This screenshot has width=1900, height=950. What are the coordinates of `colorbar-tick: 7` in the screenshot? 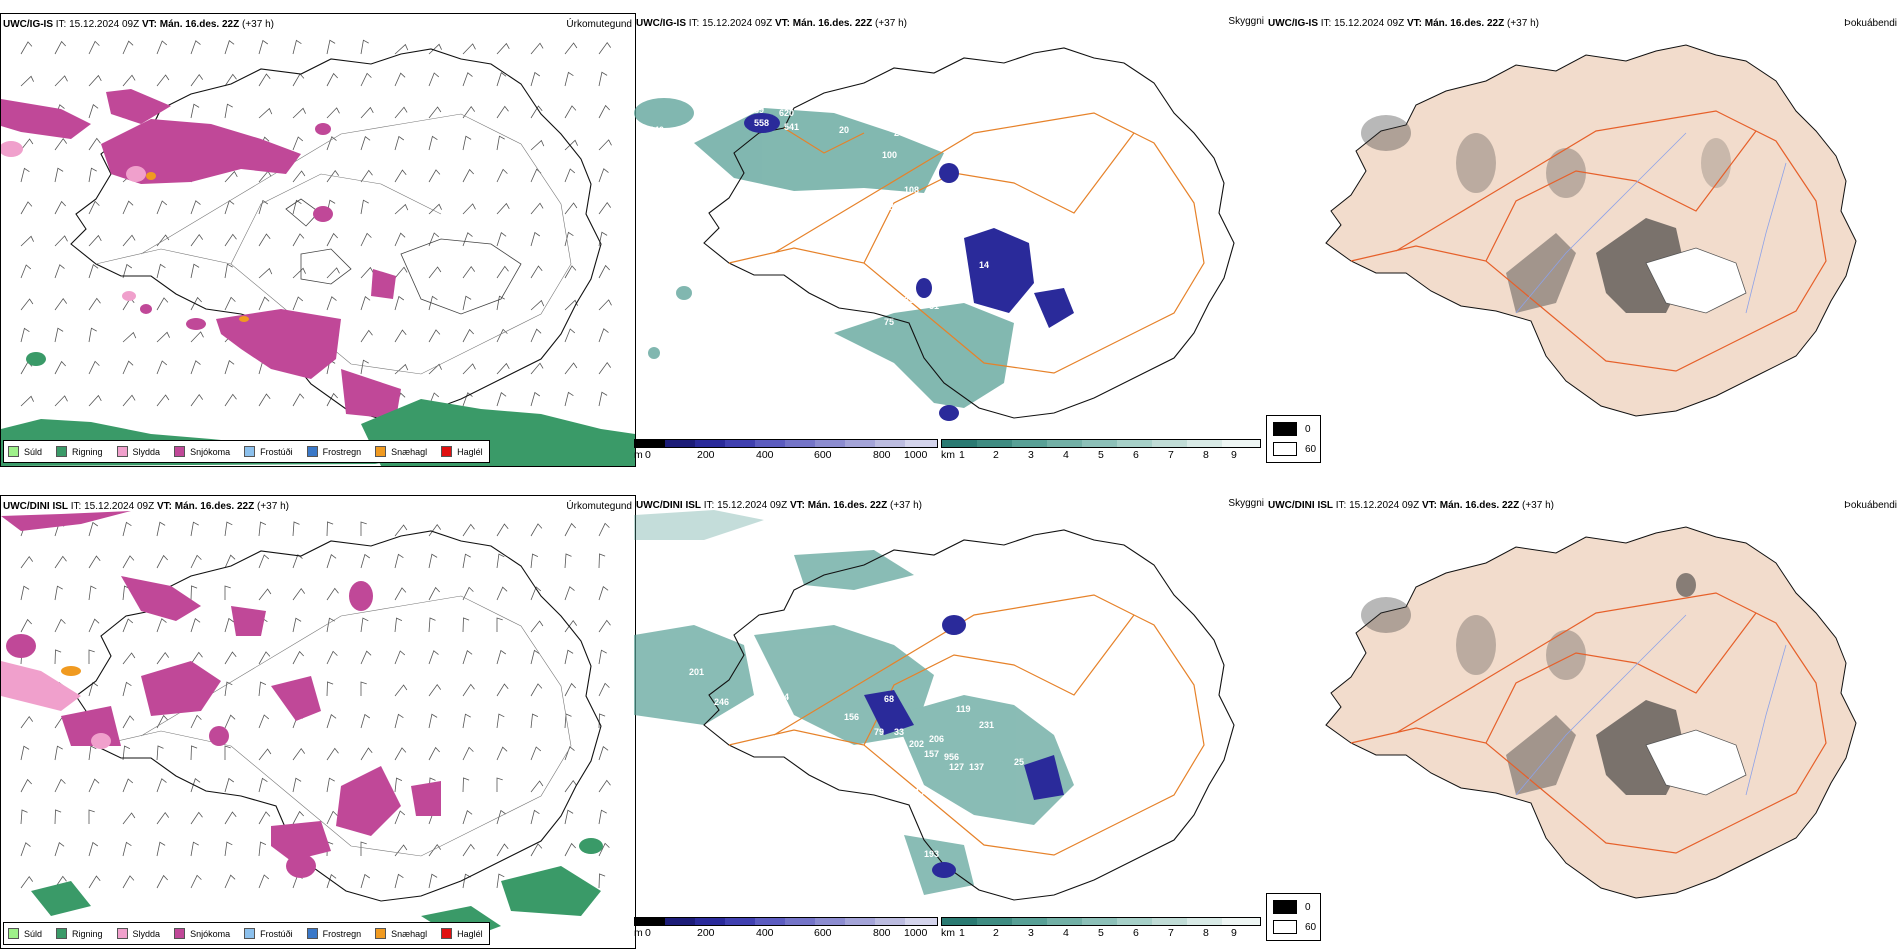 It's located at (1171, 933).